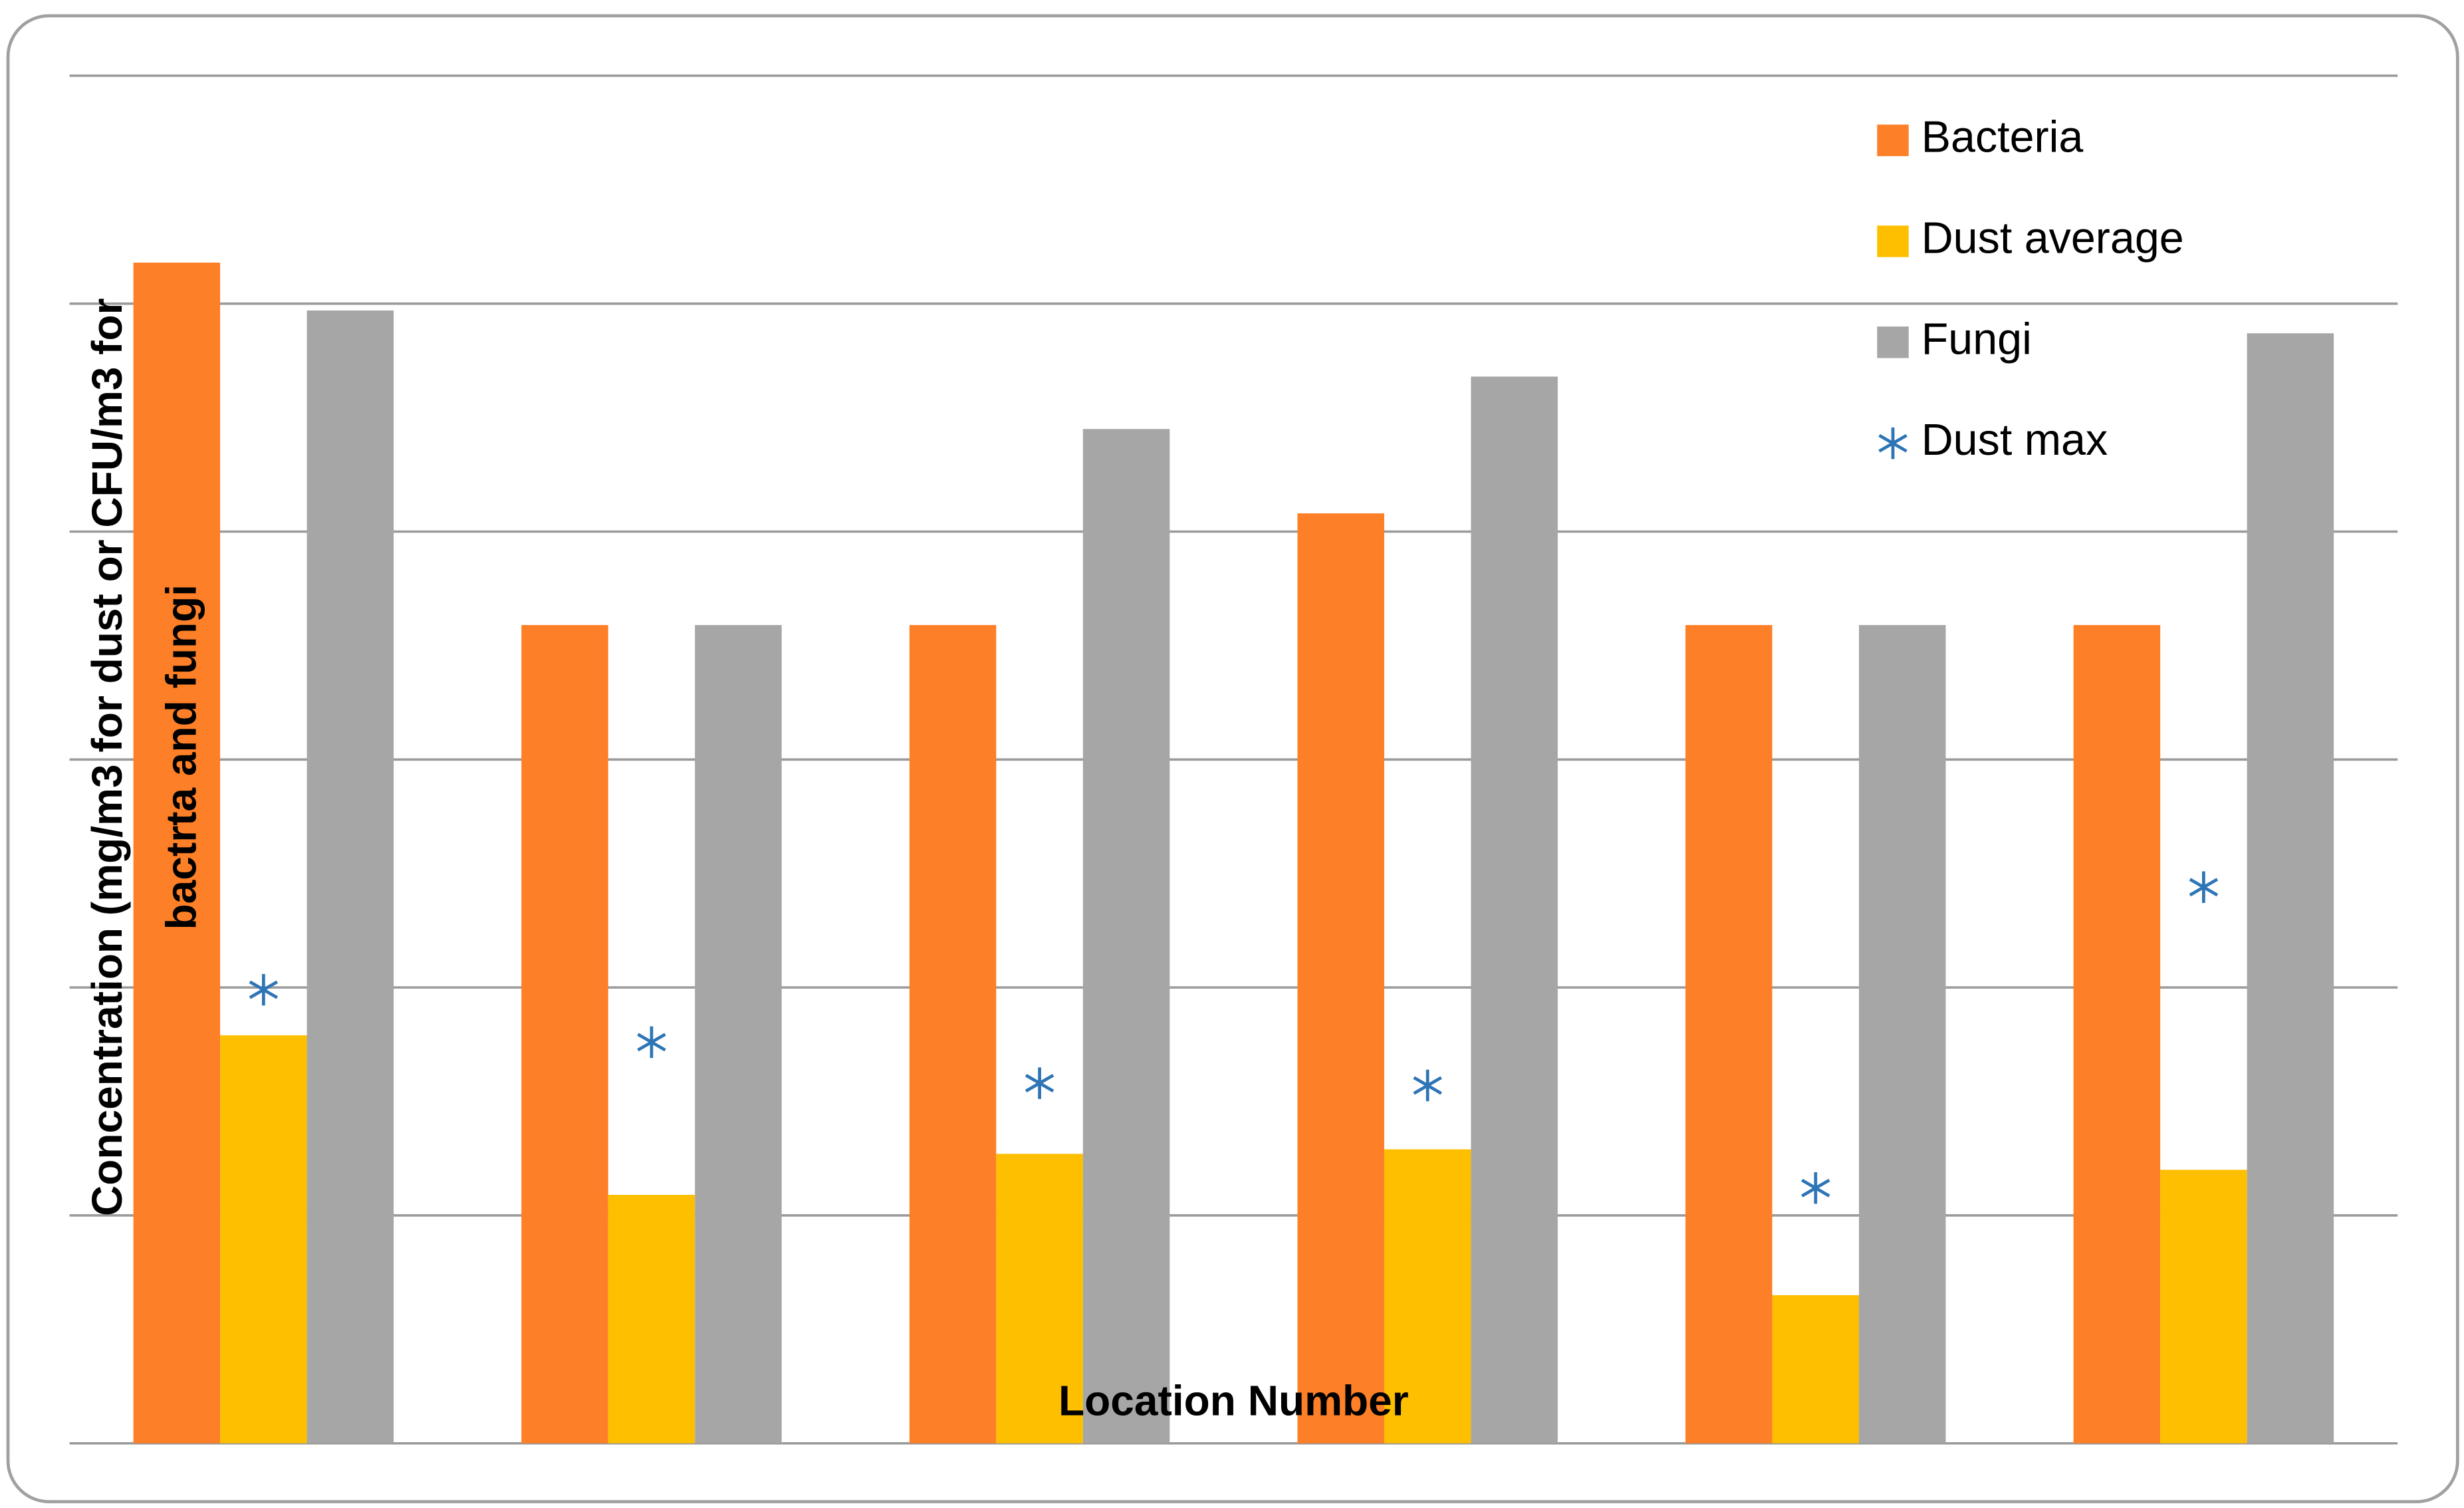 The width and height of the screenshot is (2464, 1508). What do you see at coordinates (2030, 289) in the screenshot?
I see `legend: Bacteria Dust average Fungi Dust max` at bounding box center [2030, 289].